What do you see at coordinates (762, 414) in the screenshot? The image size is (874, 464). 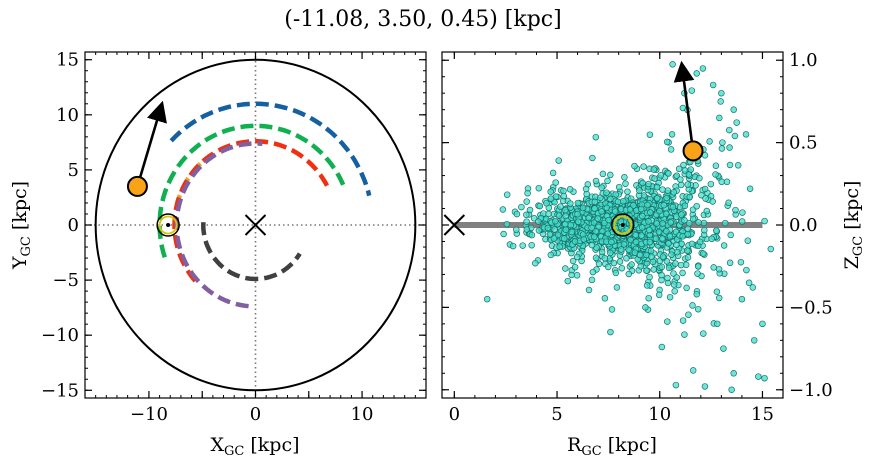 I see `x-tick-label: 15` at bounding box center [762, 414].